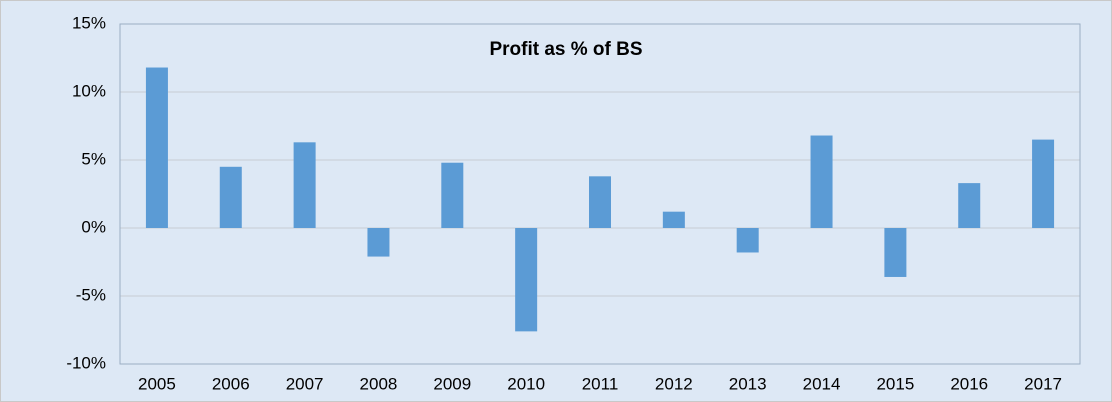  I want to click on x-tick-label: 2010, so click(526, 383).